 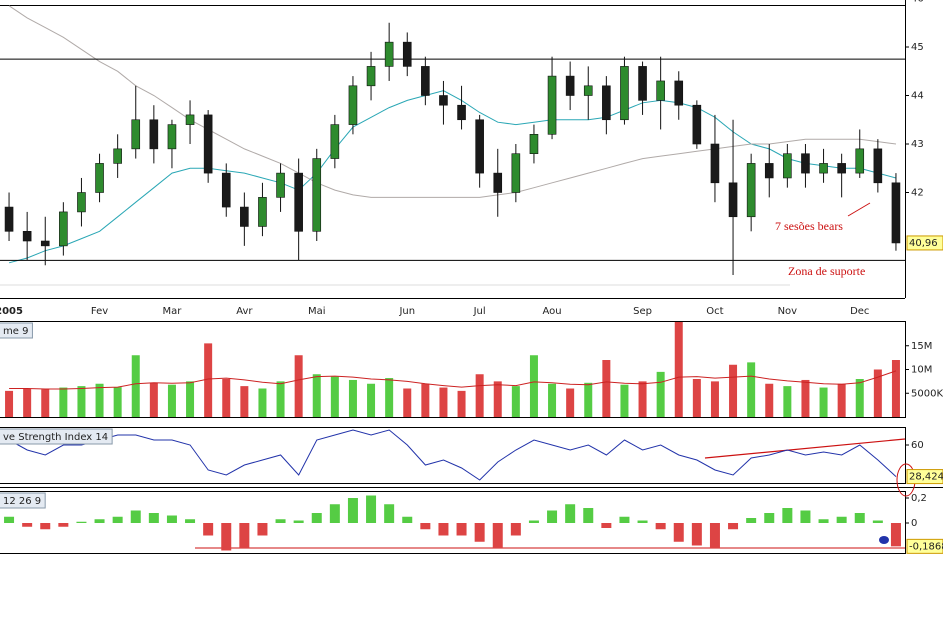 I want to click on x-tick-label: Avr, so click(x=244, y=311).